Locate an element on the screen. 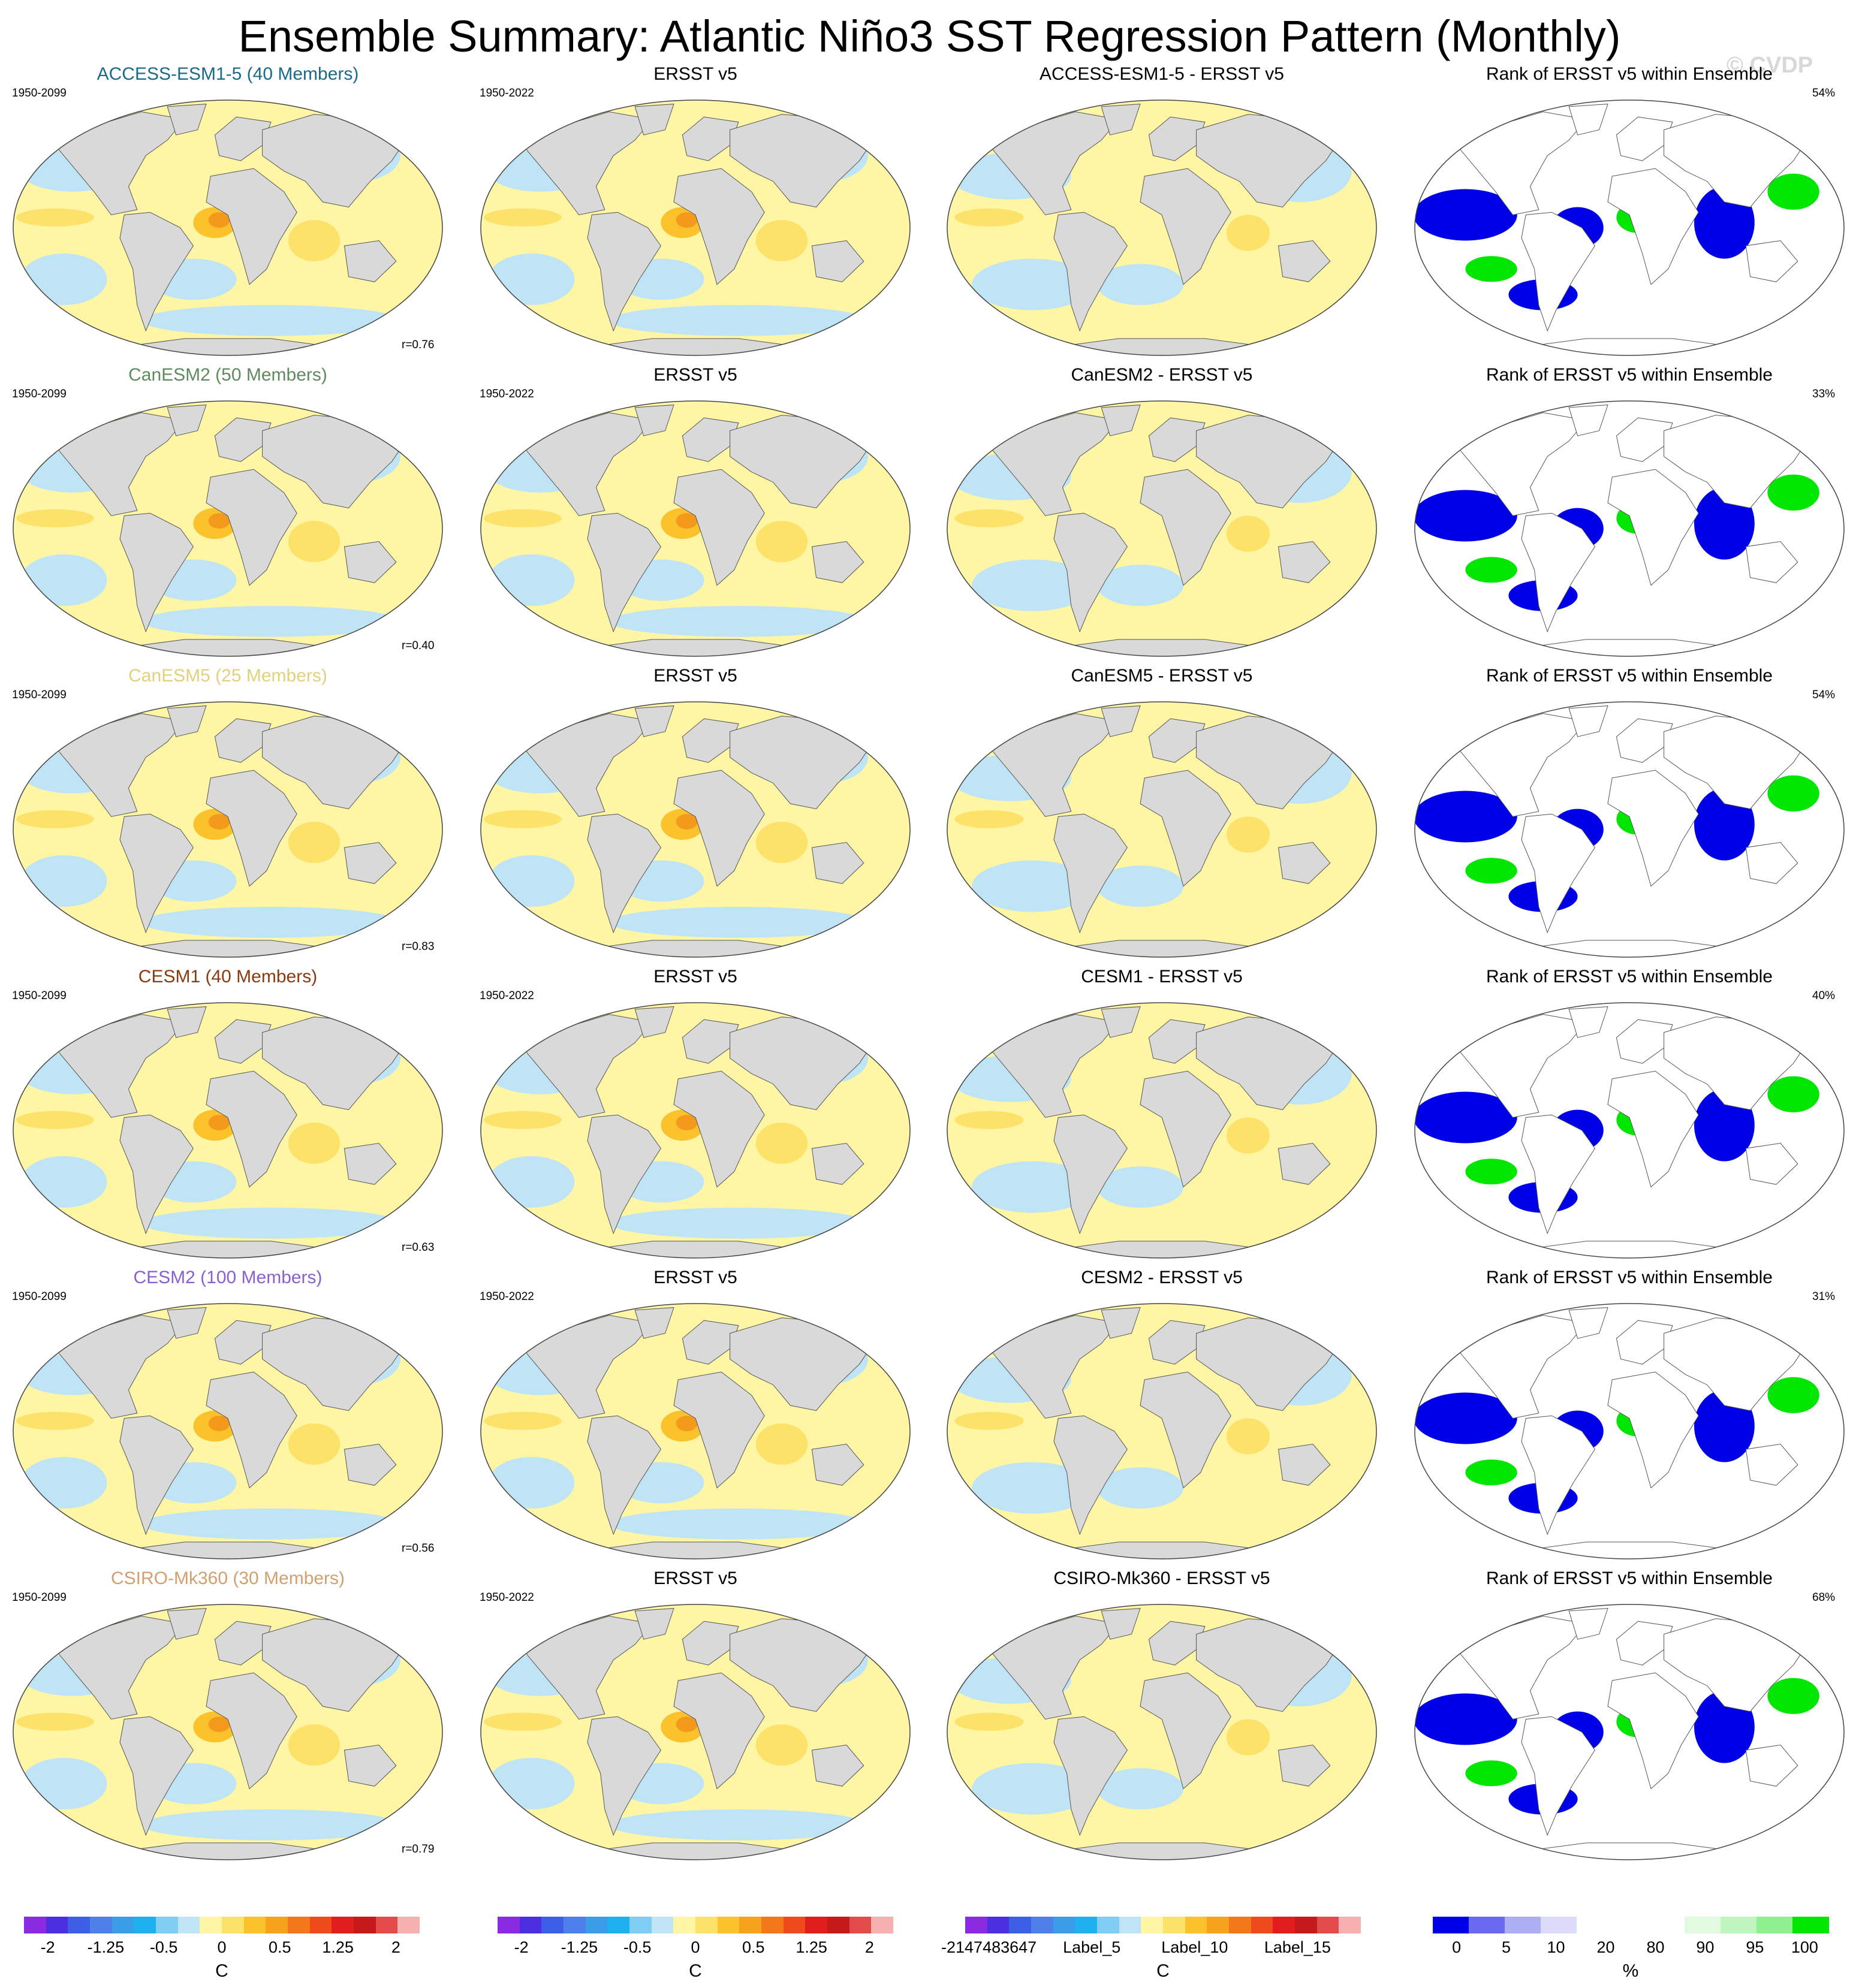  rank-percent-label: 40% is located at coordinates (1824, 996).